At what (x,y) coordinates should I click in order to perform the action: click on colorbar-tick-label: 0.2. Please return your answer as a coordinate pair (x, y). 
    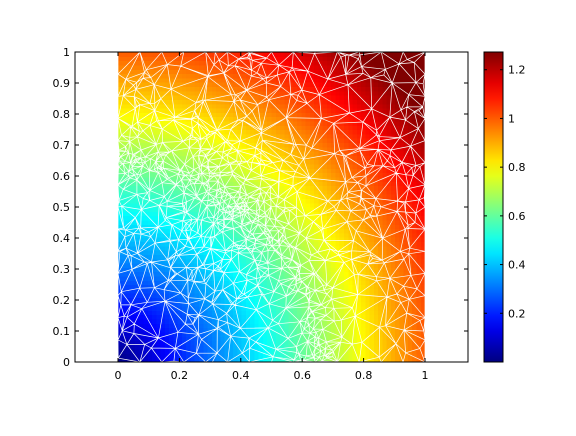
    Looking at the image, I should click on (517, 313).